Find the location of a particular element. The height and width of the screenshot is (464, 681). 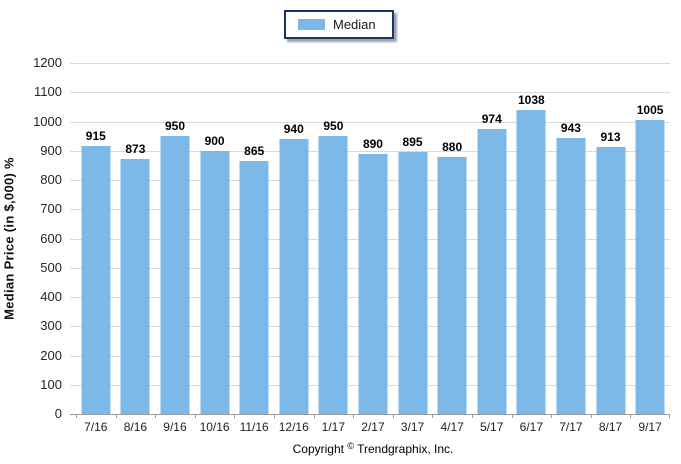

bar-value-1/17: 950 is located at coordinates (333, 126).